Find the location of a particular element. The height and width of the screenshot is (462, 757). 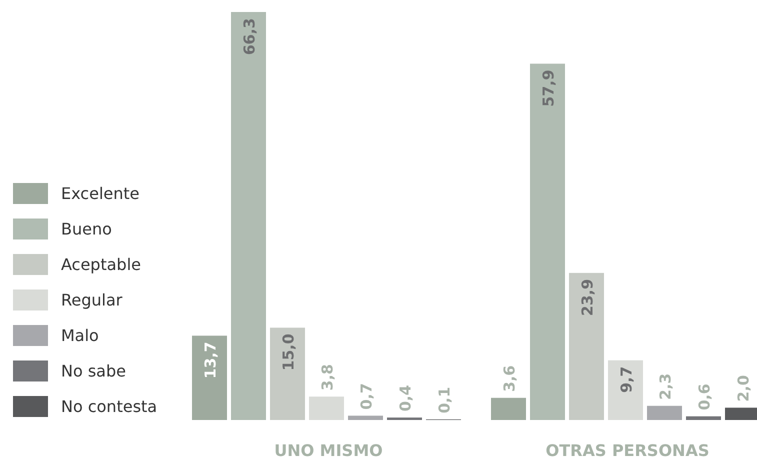

data-label: 2,0 is located at coordinates (743, 388).